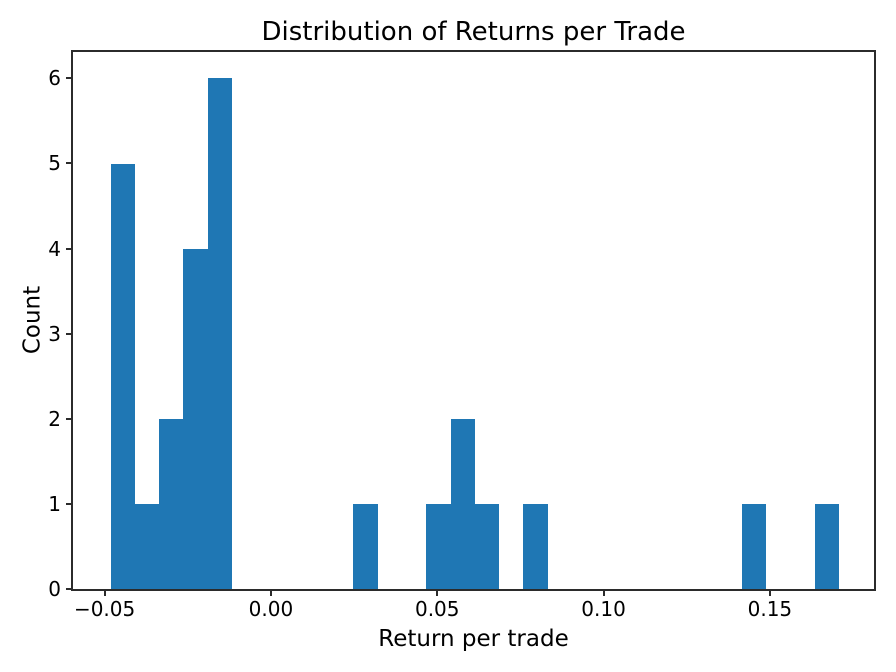  I want to click on y-axis-ticks: 0 1 2 3 4 5 6, so click(36, 325).